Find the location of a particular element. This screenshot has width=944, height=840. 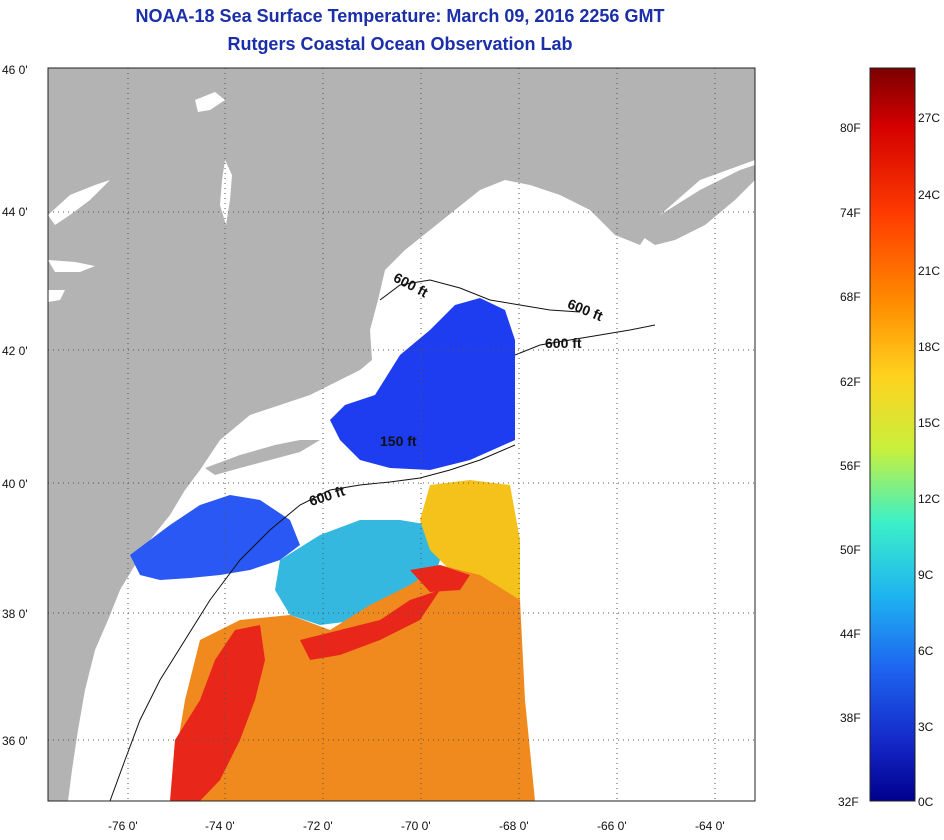

contour-line-georges is located at coordinates (585, 340).